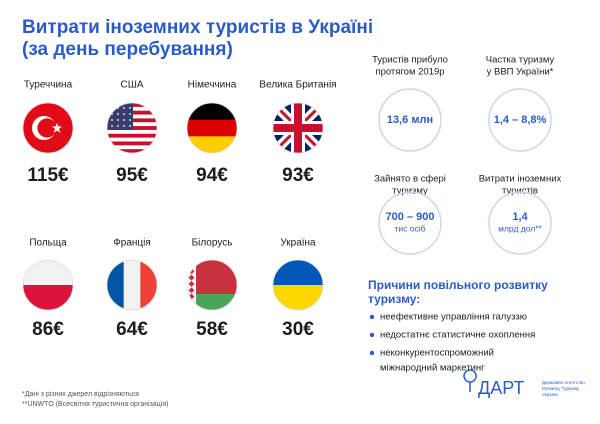 The width and height of the screenshot is (600, 424). I want to click on country-name: Польща, so click(48, 243).